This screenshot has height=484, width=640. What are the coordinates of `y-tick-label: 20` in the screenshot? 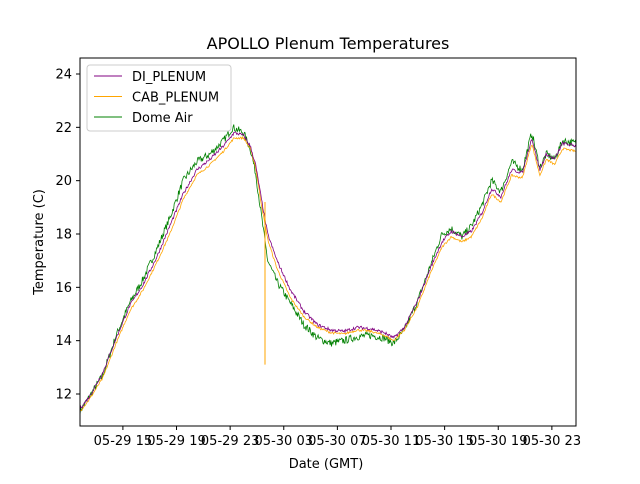 It's located at (63, 181).